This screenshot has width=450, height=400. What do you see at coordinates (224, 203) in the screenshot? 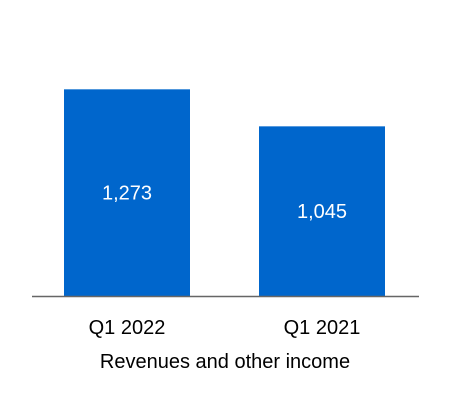
I see `data-labels-group: 1,273 1,045` at bounding box center [224, 203].